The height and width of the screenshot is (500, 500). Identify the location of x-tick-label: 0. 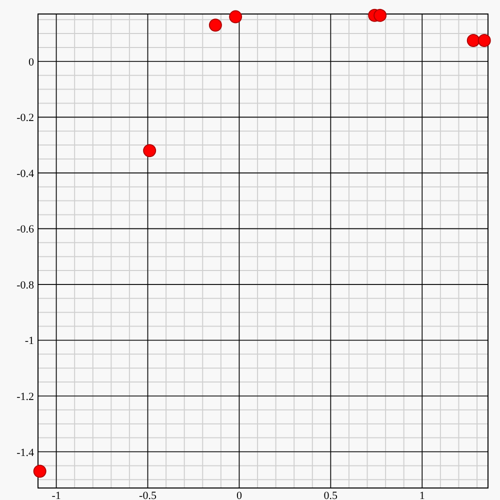
(239, 495).